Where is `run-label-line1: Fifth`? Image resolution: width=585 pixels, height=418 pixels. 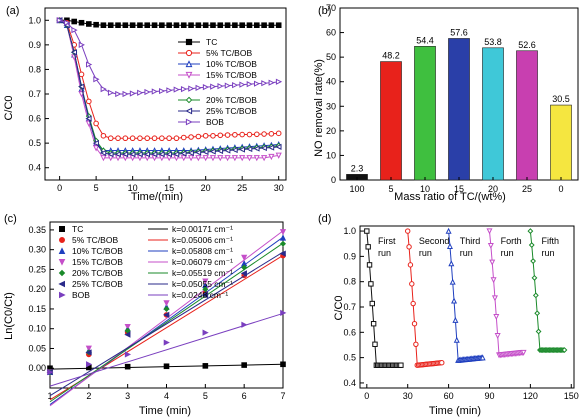 run-label-line1: Fifth is located at coordinates (551, 241).